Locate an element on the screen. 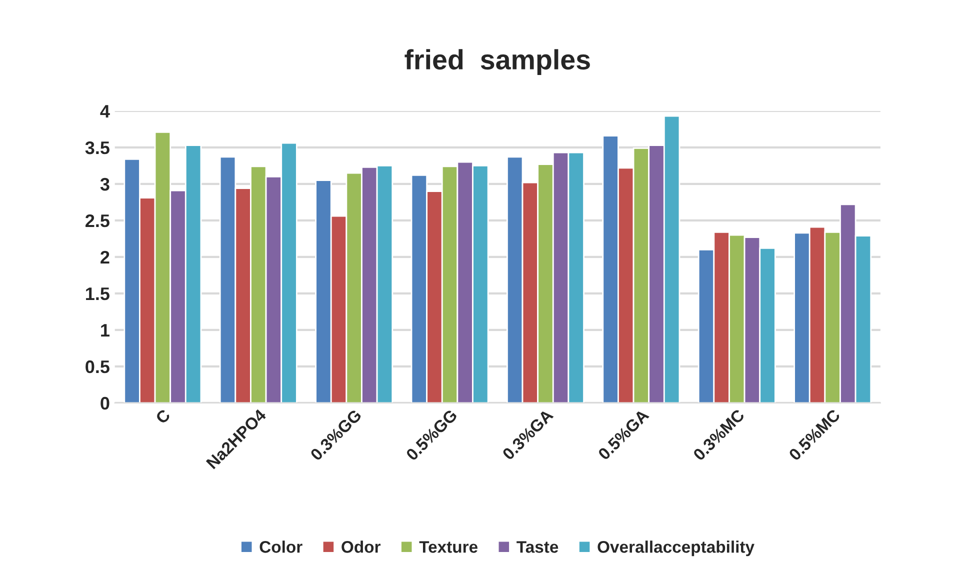 The width and height of the screenshot is (957, 584). legend-label: Odor is located at coordinates (361, 546).